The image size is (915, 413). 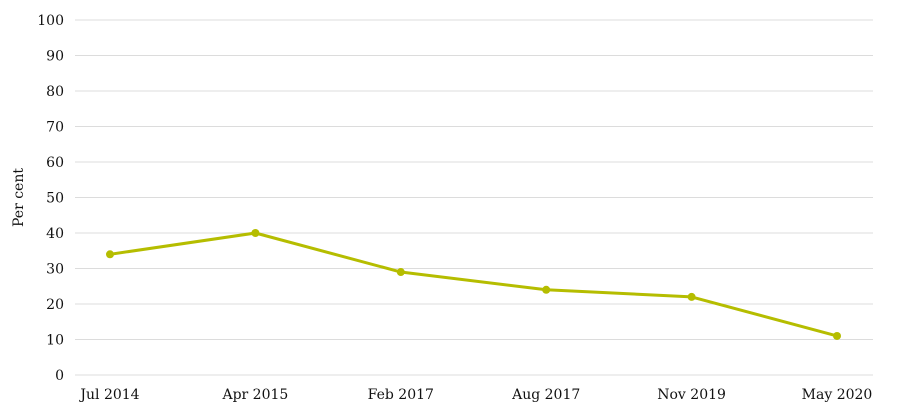 I want to click on y-tick-label-80: 80, so click(x=55, y=92).